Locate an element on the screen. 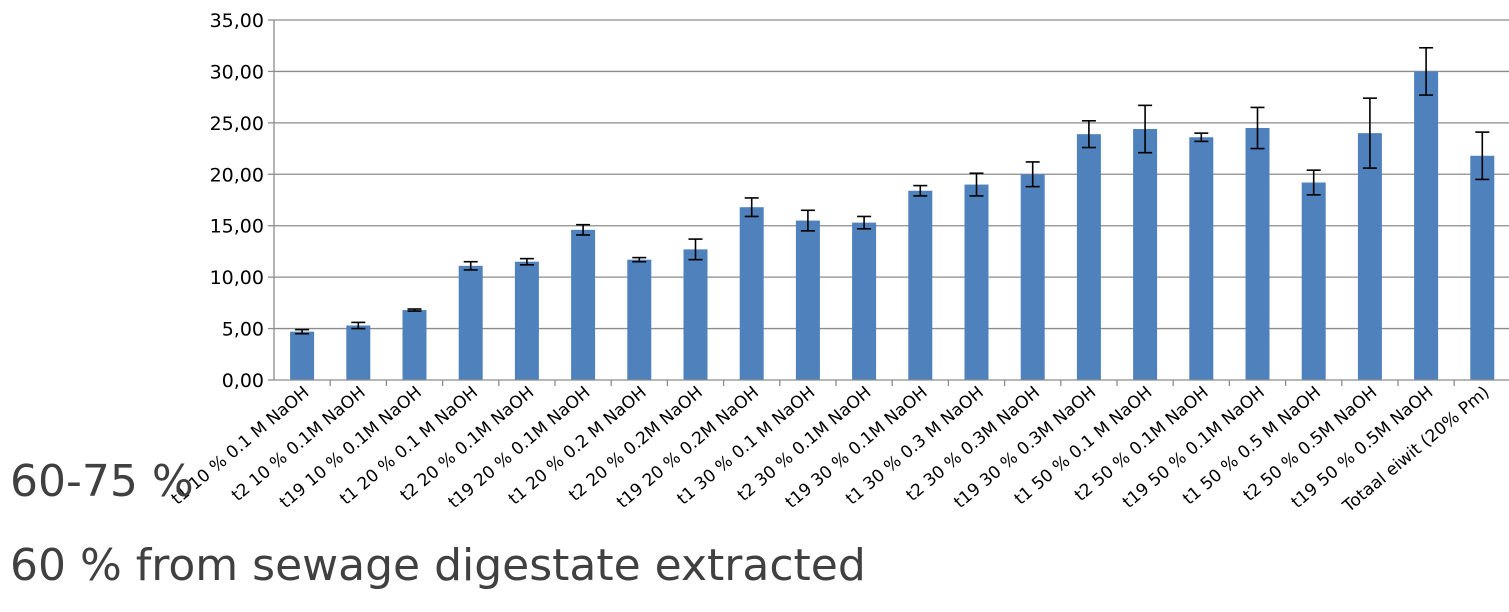 This screenshot has height=612, width=1509. y-tick-label: 5,00 is located at coordinates (243, 330).